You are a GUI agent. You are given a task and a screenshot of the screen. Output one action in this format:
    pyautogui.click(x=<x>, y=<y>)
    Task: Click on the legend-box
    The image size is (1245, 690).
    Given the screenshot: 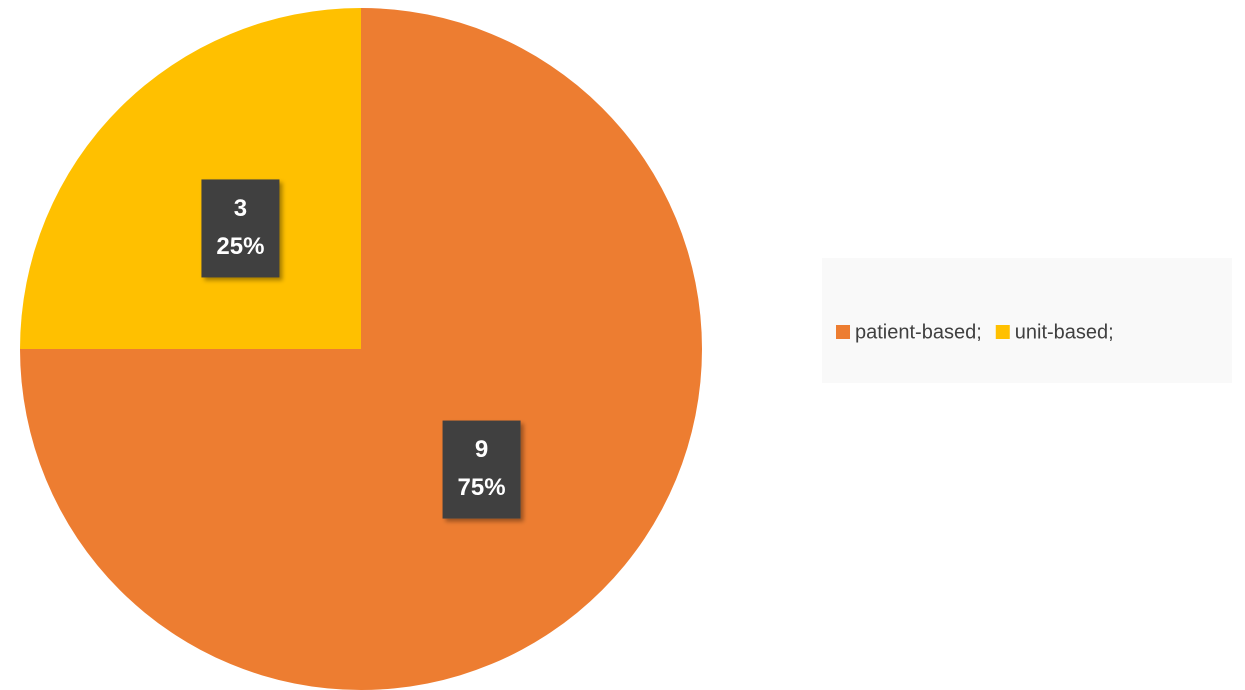 What is the action you would take?
    pyautogui.click(x=1027, y=320)
    